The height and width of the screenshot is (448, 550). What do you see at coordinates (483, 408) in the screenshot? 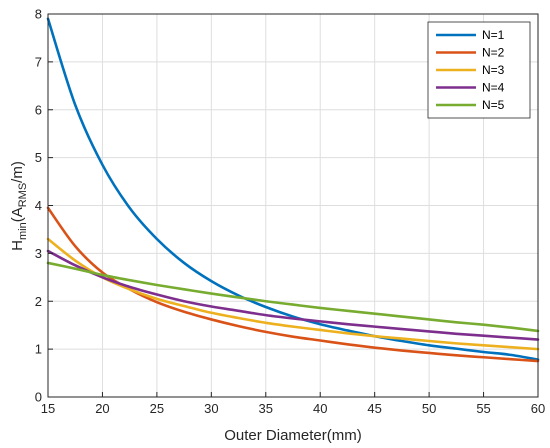
I see `x-tick-label: 55` at bounding box center [483, 408].